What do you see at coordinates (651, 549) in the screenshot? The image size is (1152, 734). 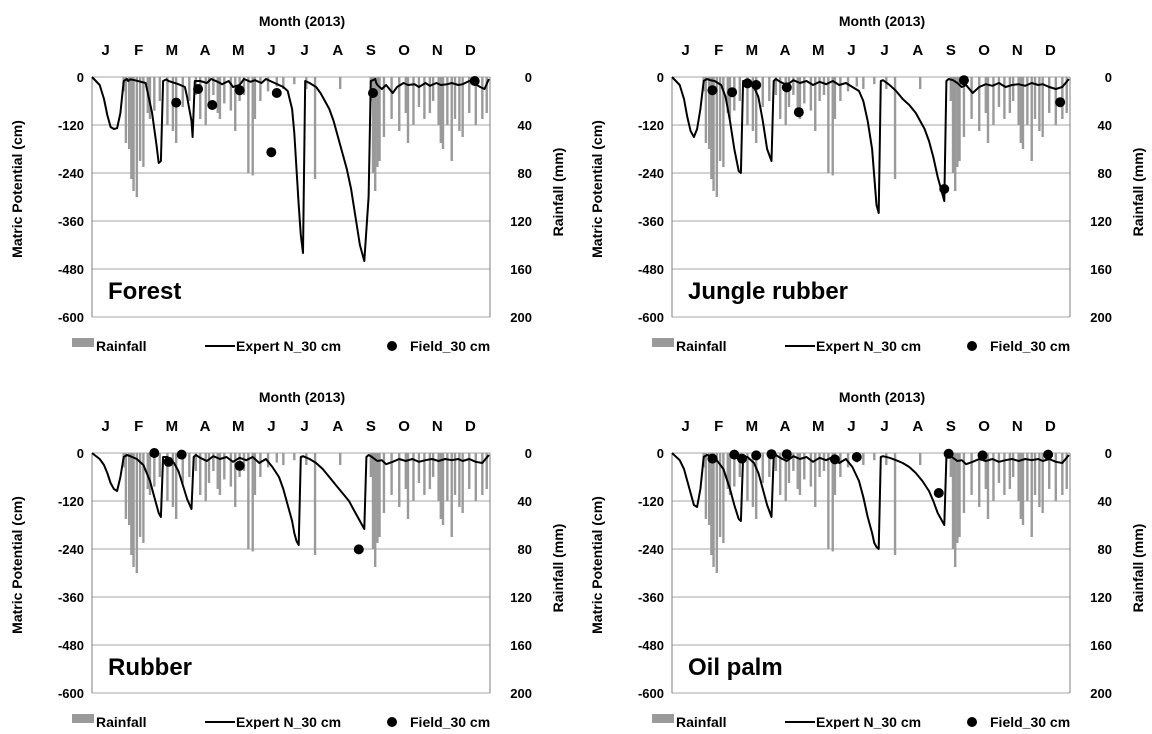 I see `y-tick-left: -240` at bounding box center [651, 549].